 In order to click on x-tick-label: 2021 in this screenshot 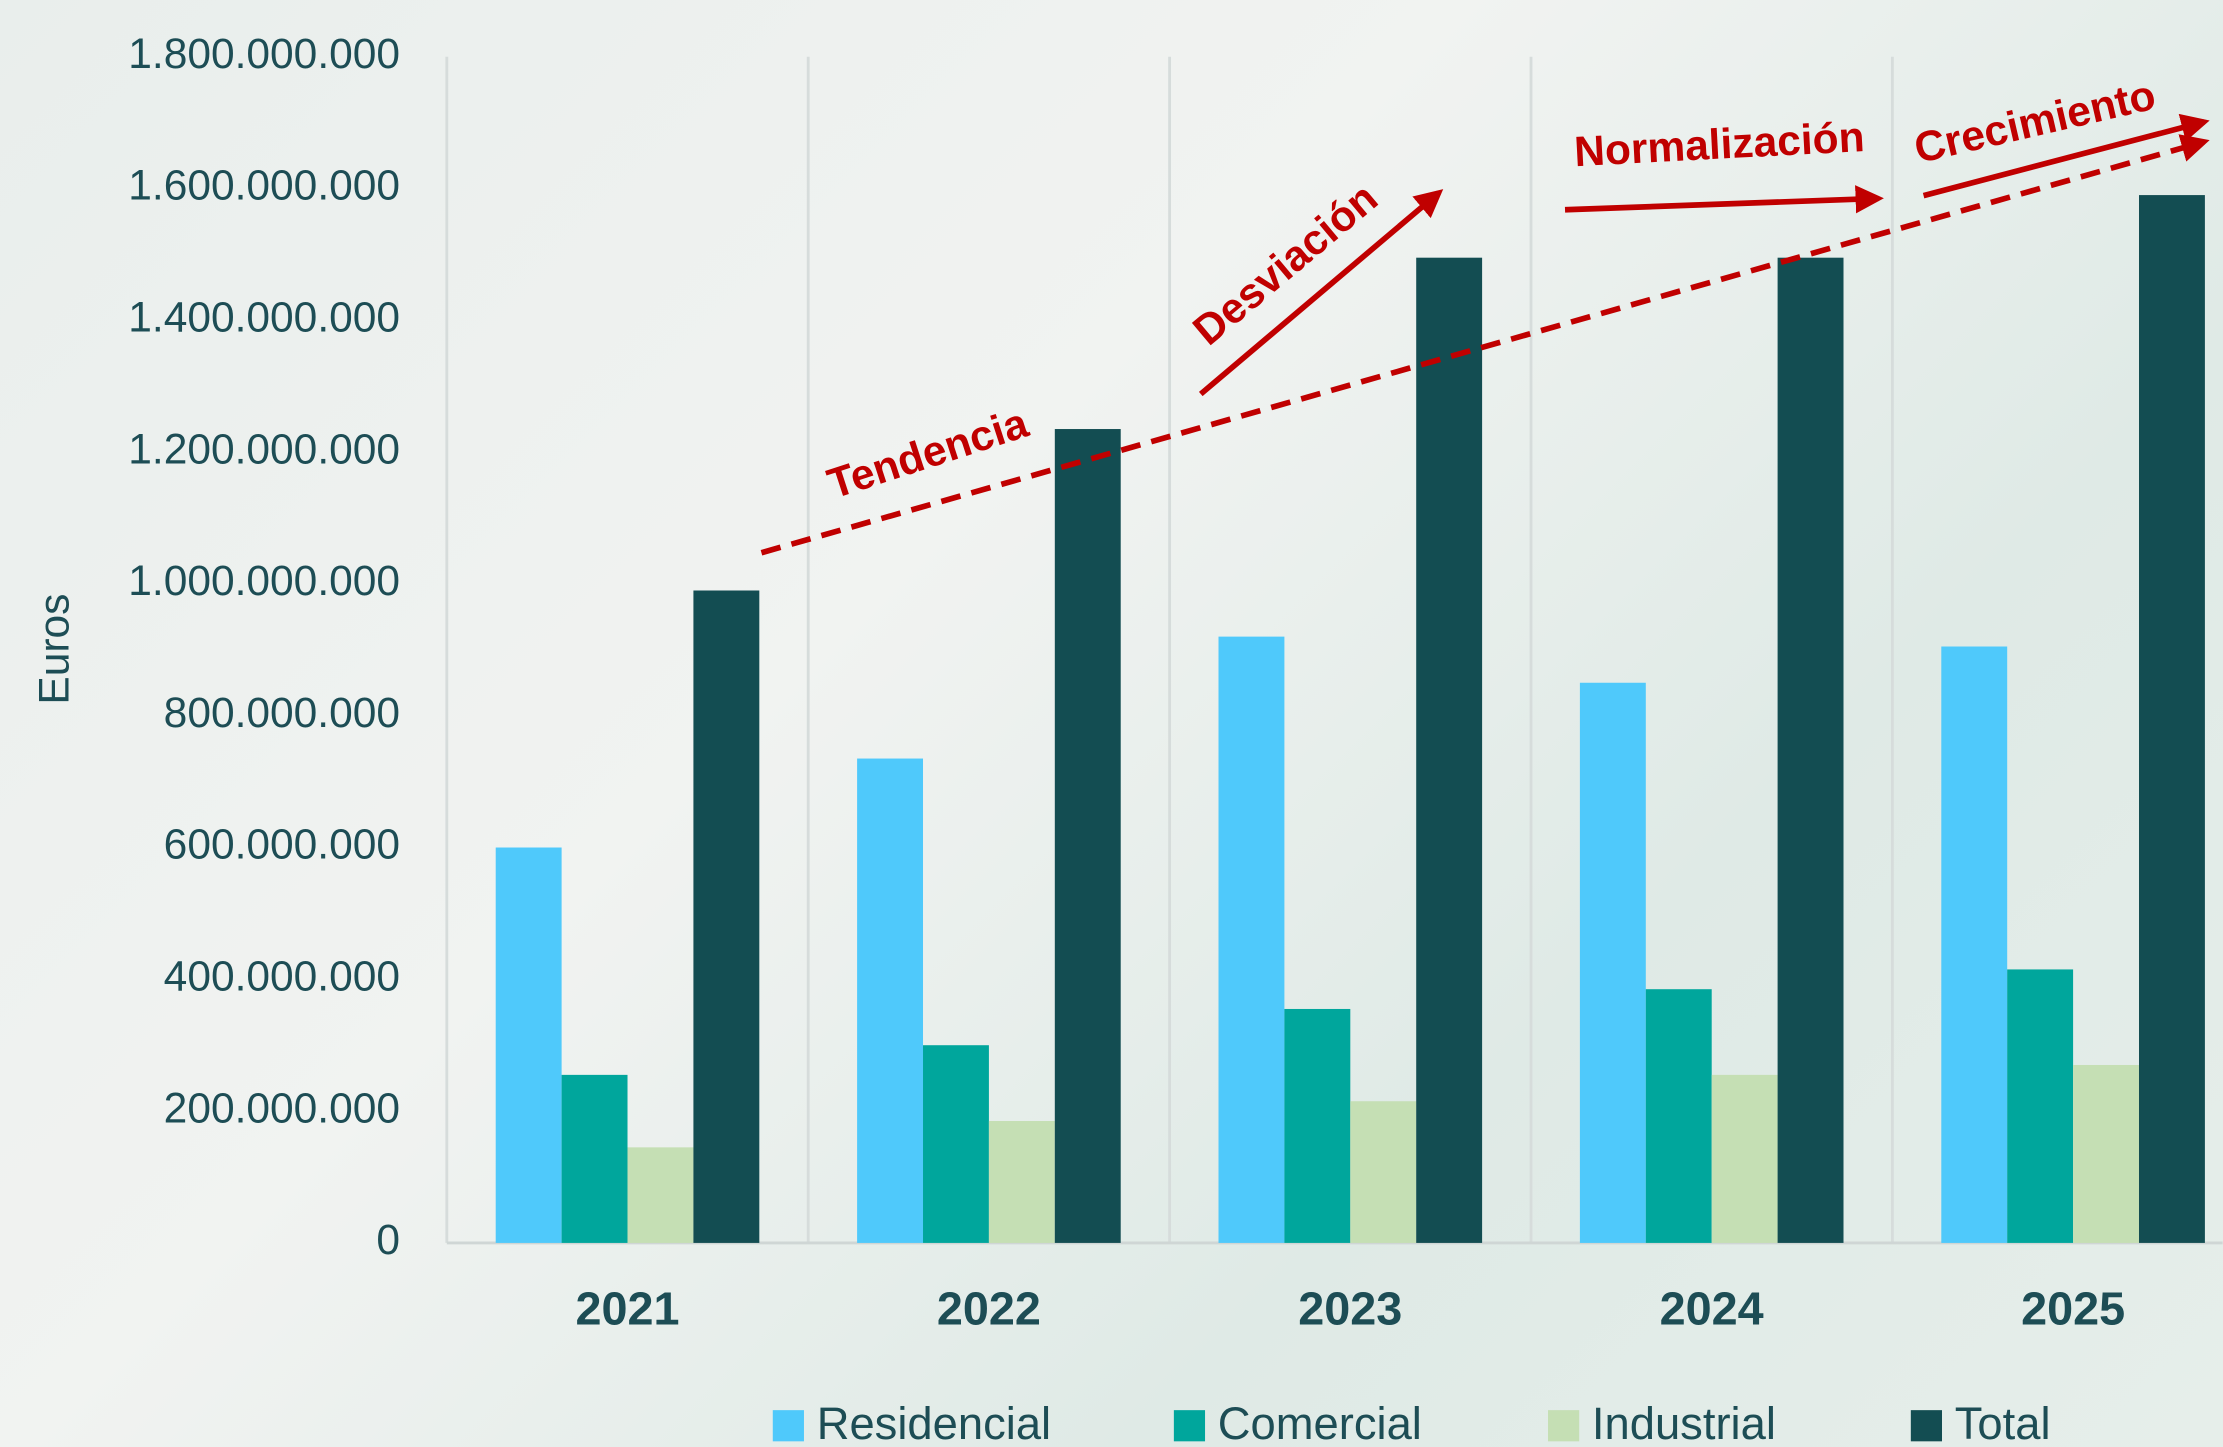, I will do `click(628, 1309)`.